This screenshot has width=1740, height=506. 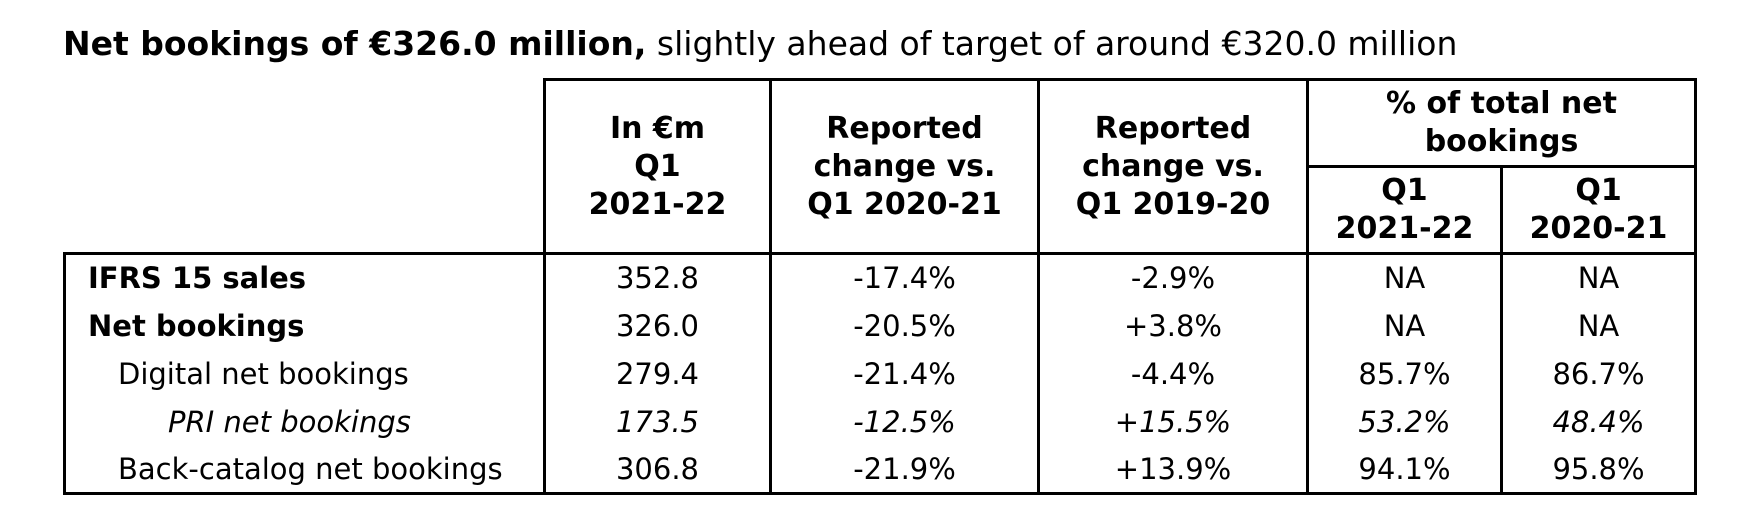 I want to click on value-cell: -21.9%, so click(x=904, y=470).